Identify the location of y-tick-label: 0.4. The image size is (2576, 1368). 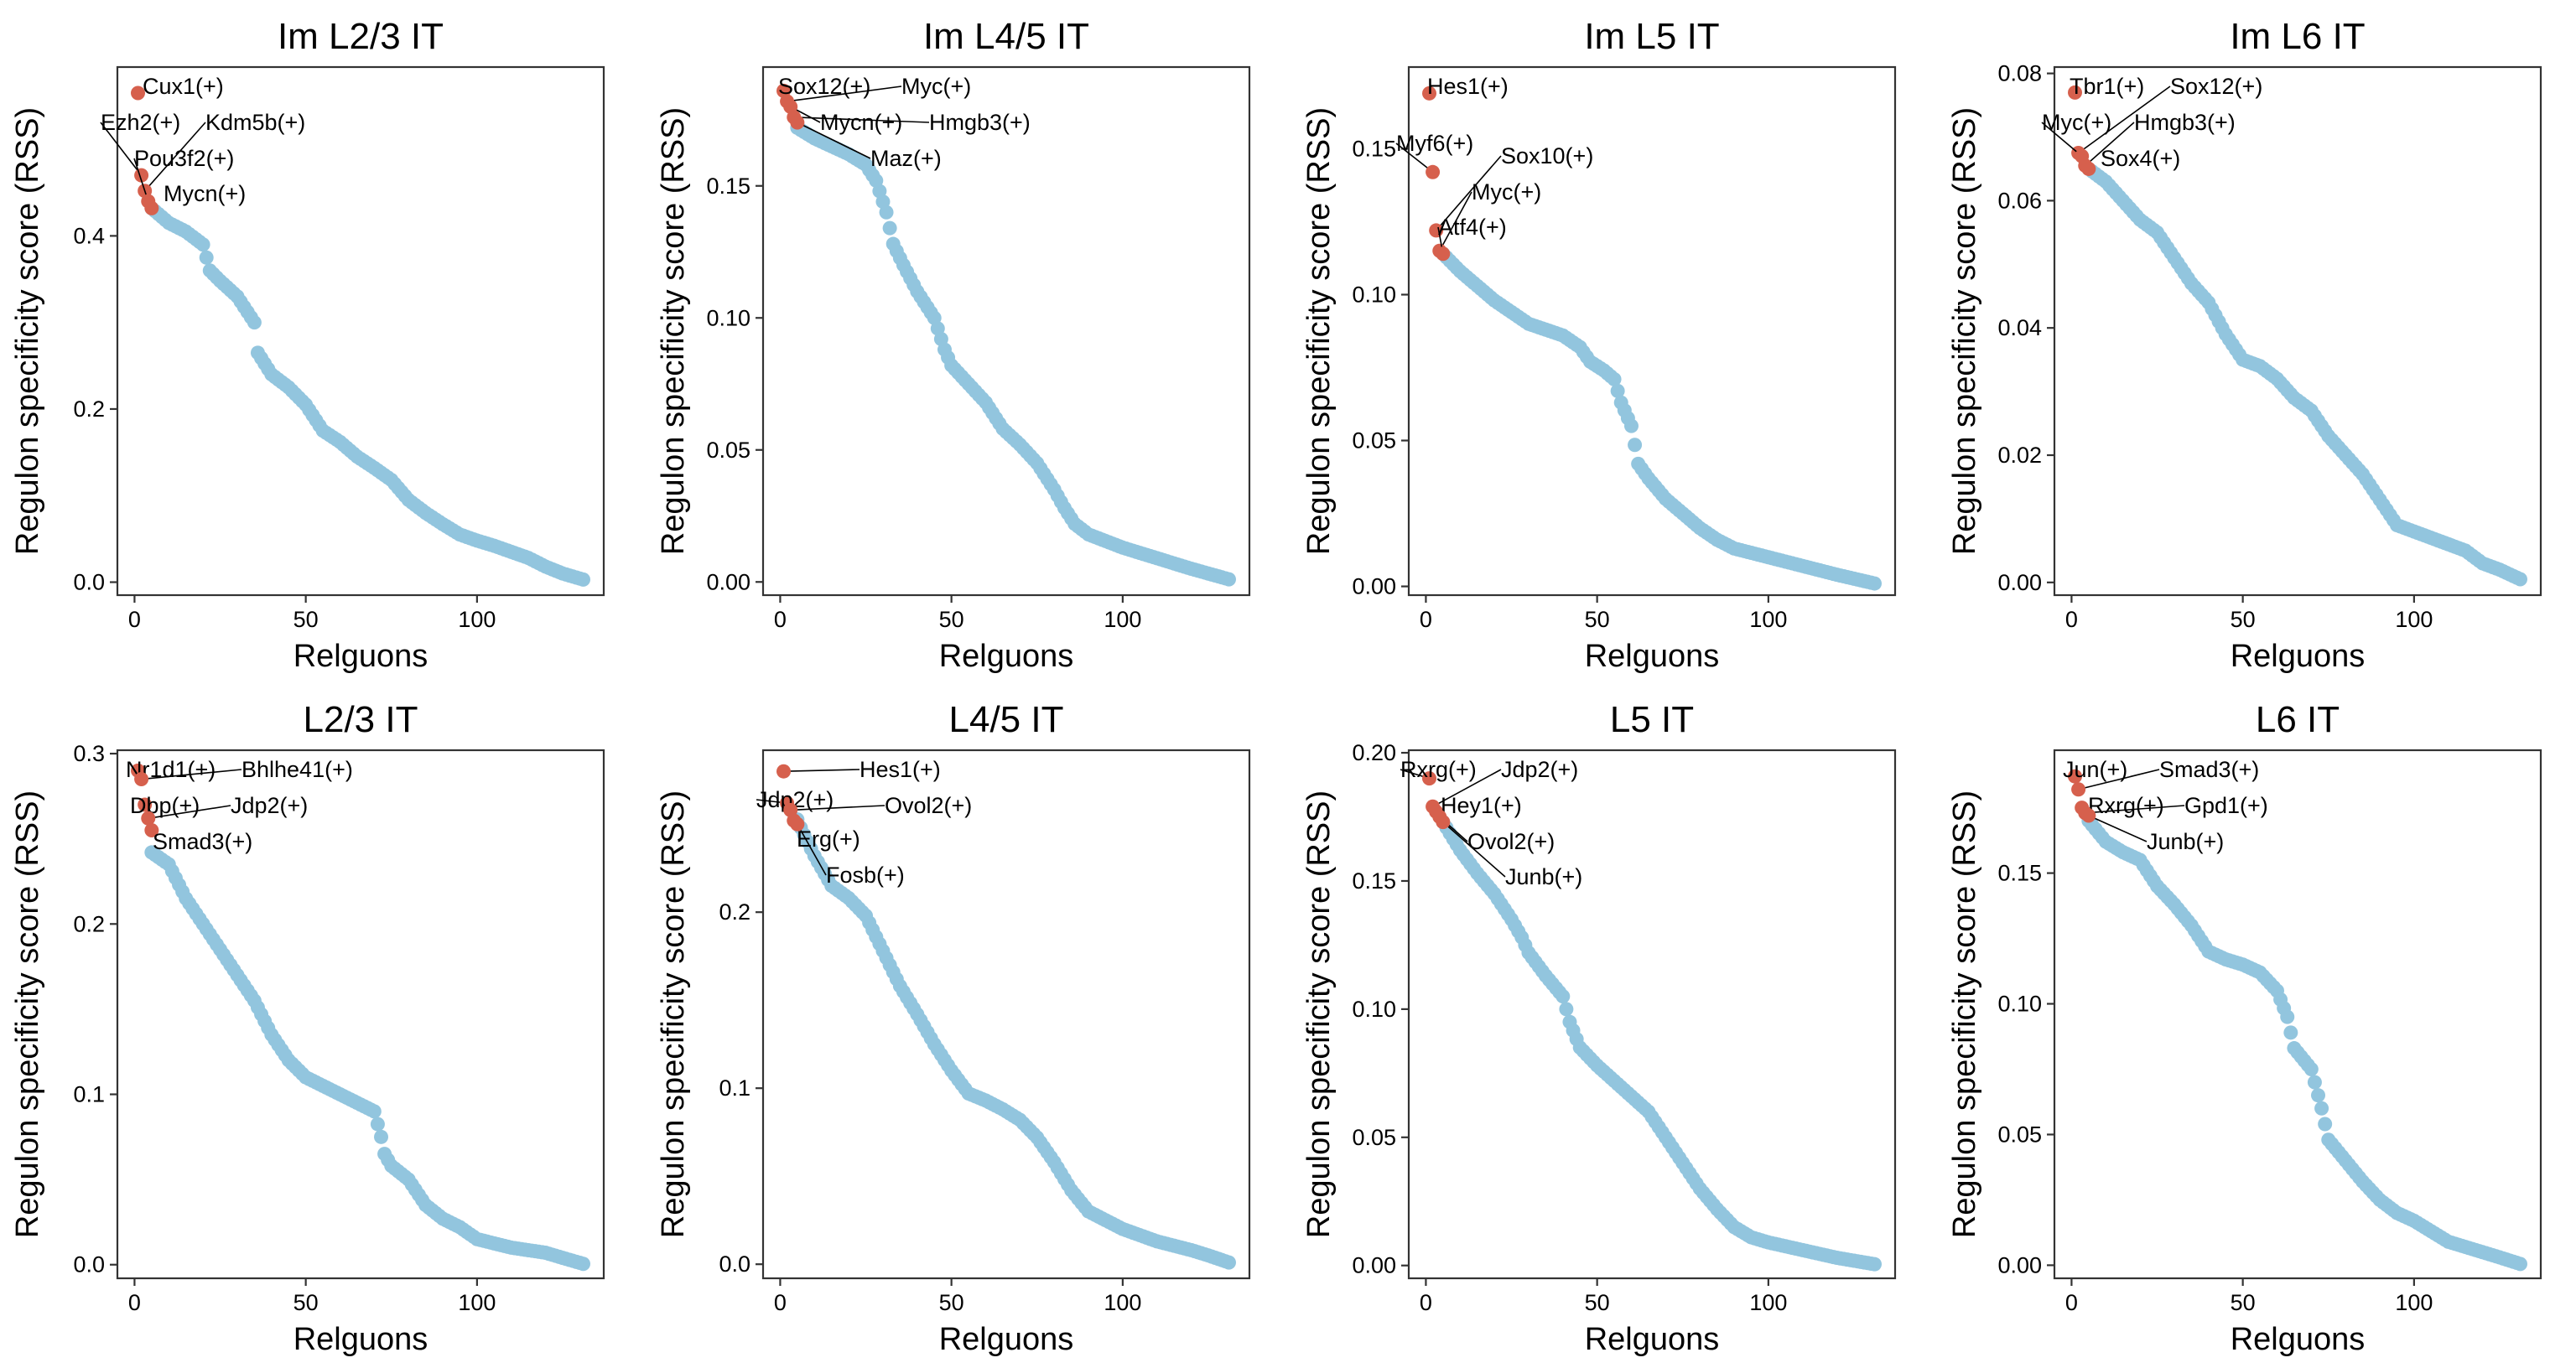
(89, 235).